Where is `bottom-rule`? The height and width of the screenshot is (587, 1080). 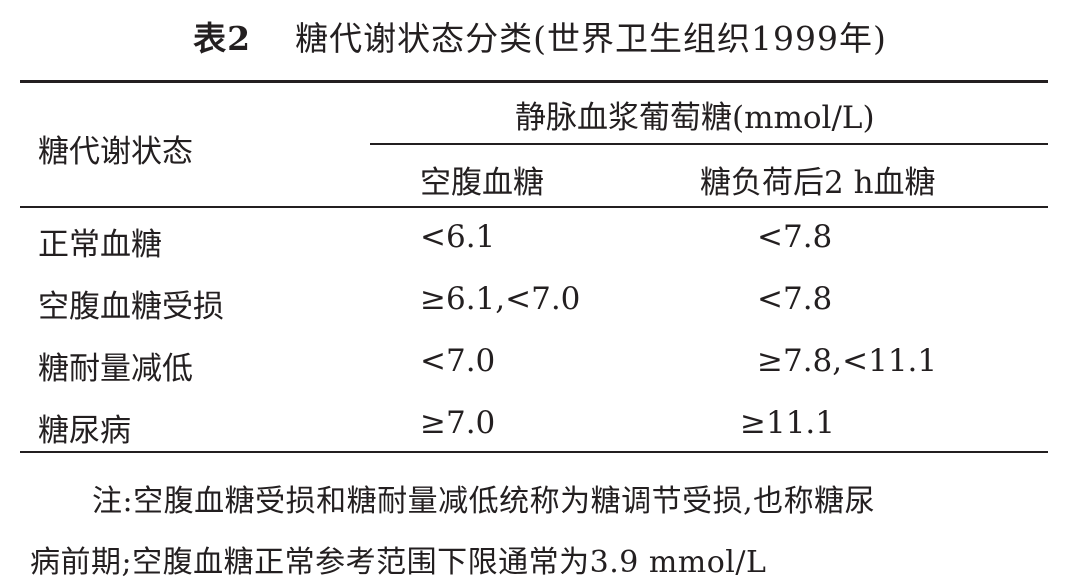
bottom-rule is located at coordinates (534, 452).